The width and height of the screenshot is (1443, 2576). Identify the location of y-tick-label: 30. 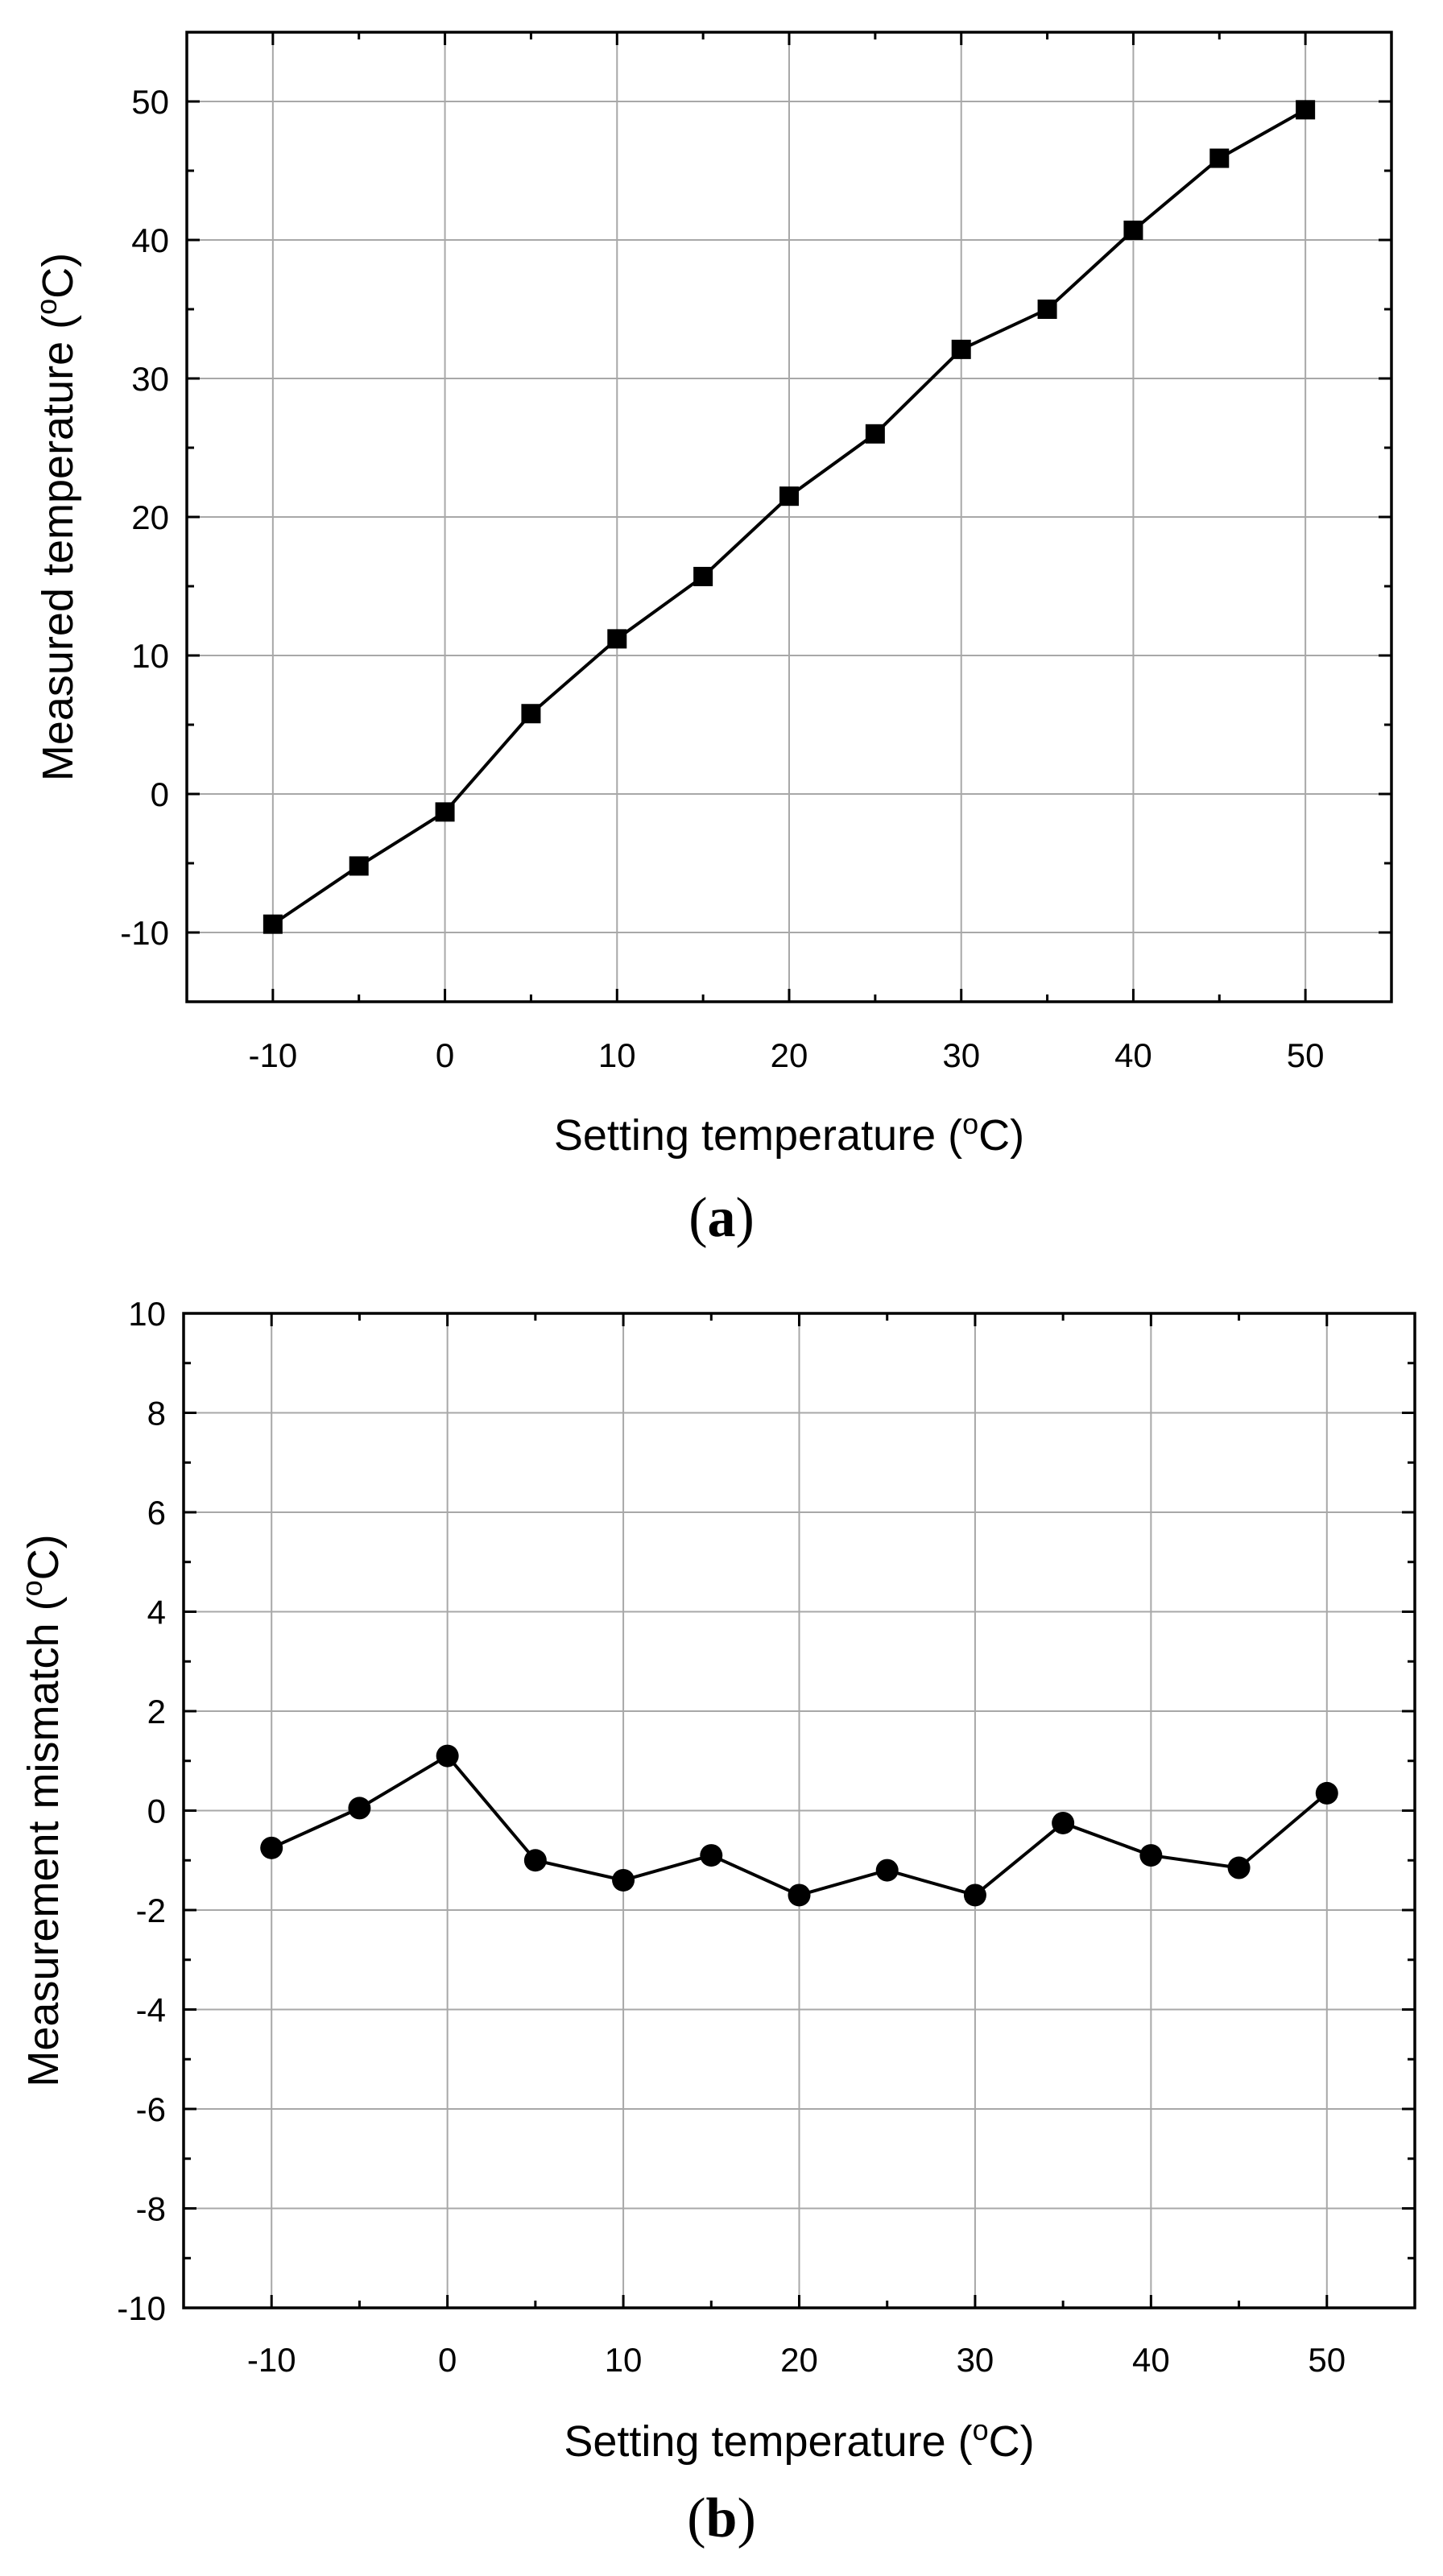
(150, 379).